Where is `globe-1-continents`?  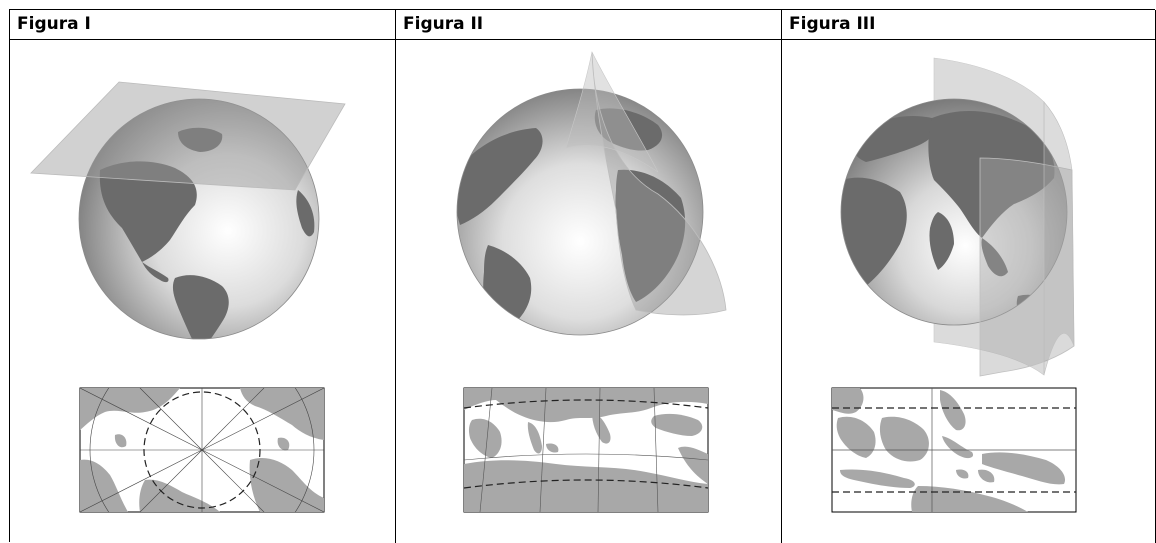 globe-1-continents is located at coordinates (207, 233).